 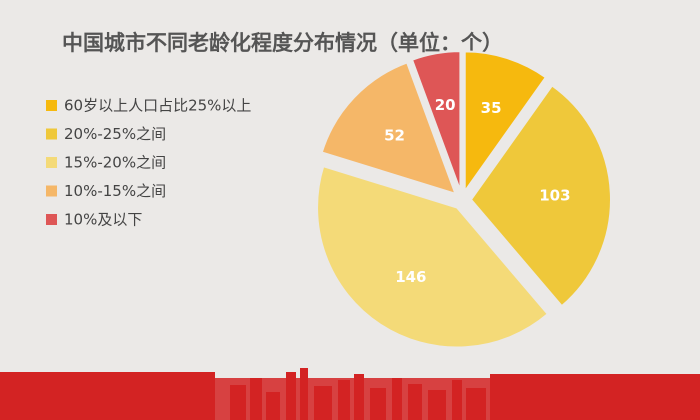 I want to click on skyline-decoration, so click(x=350, y=394).